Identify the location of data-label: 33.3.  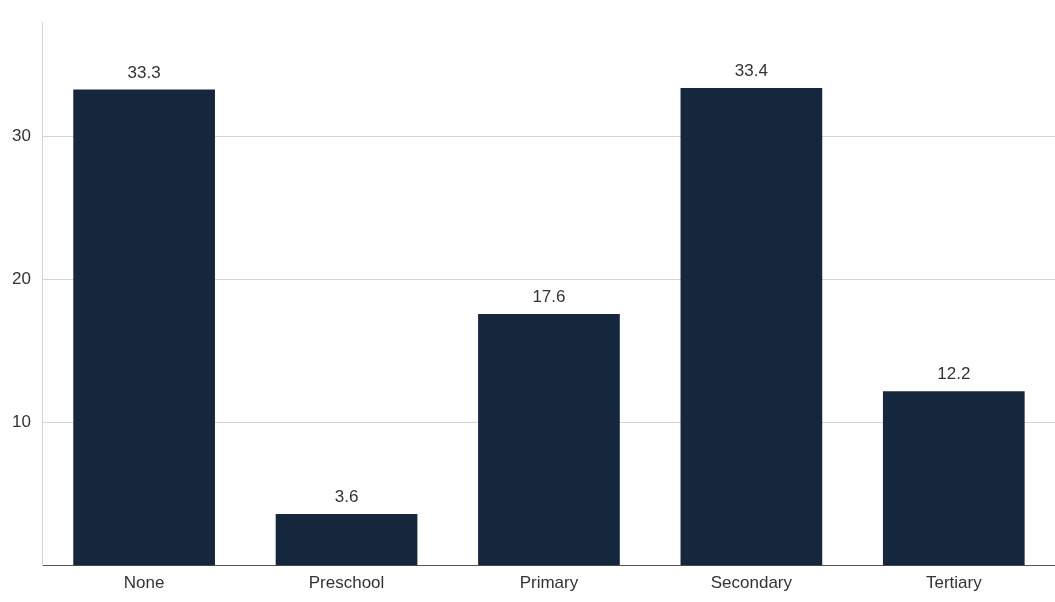
(144, 72).